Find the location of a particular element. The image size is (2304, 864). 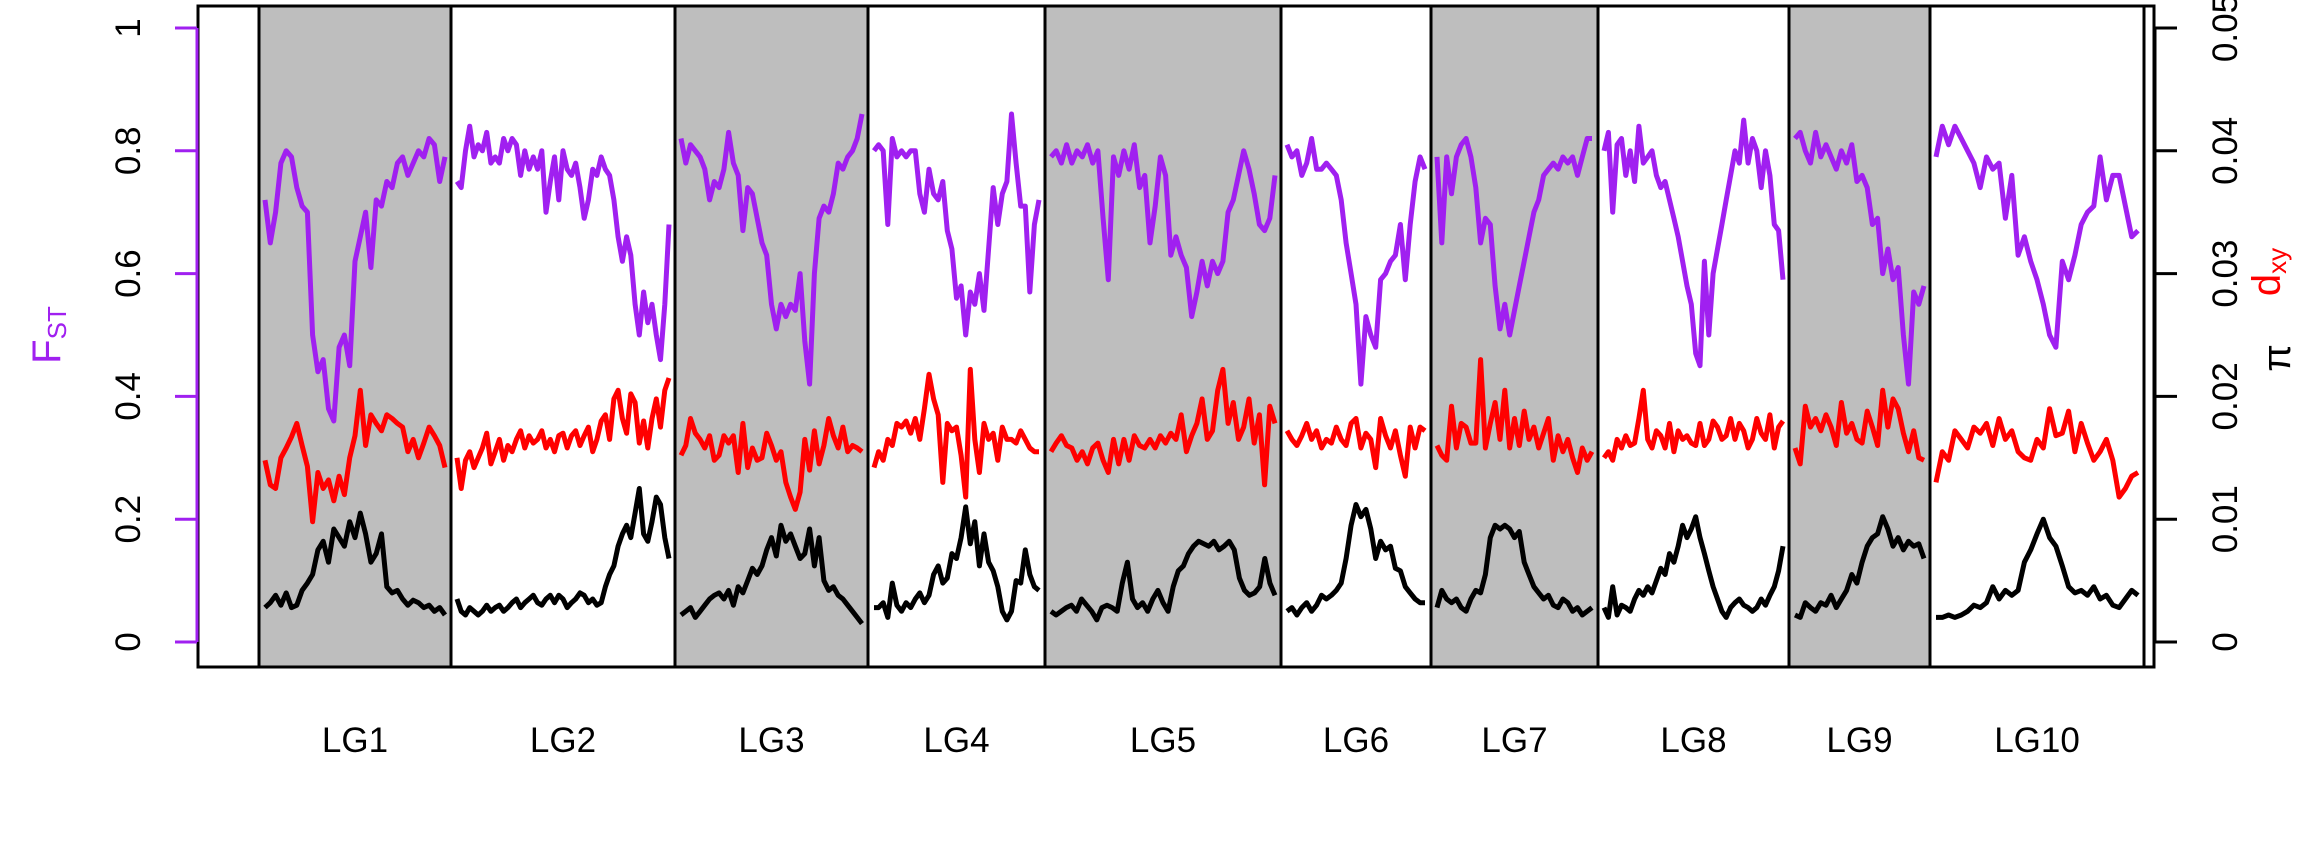

fst-line-lg6 is located at coordinates (1356, 261).